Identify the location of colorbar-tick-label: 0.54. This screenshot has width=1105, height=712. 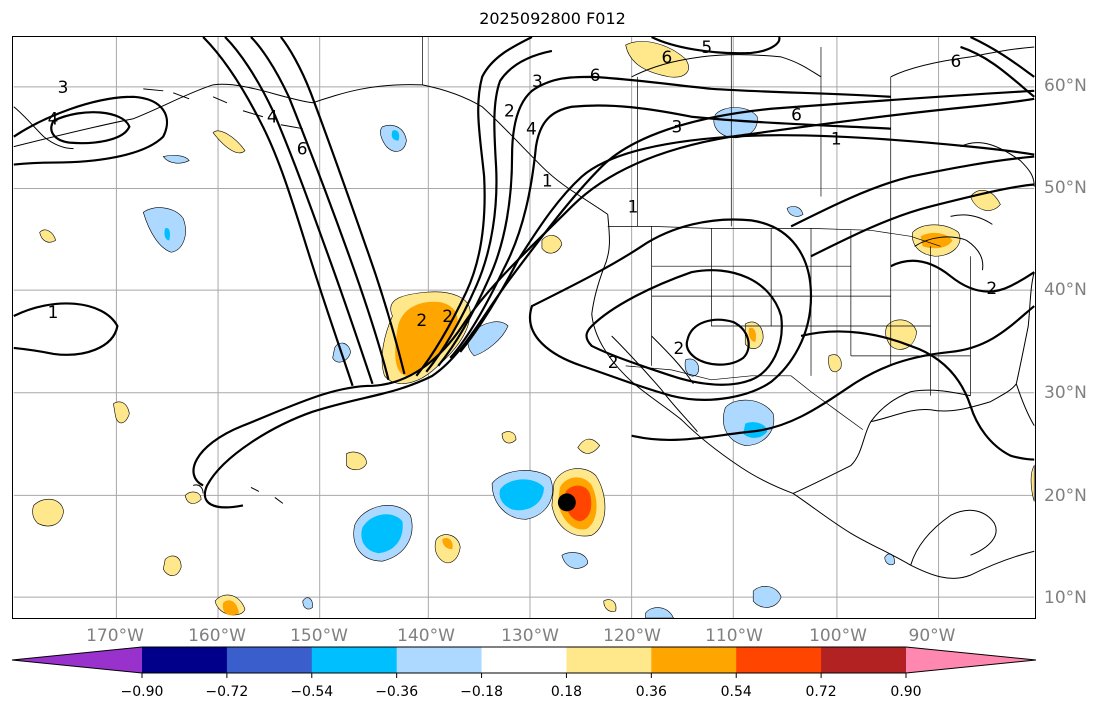
(736, 692).